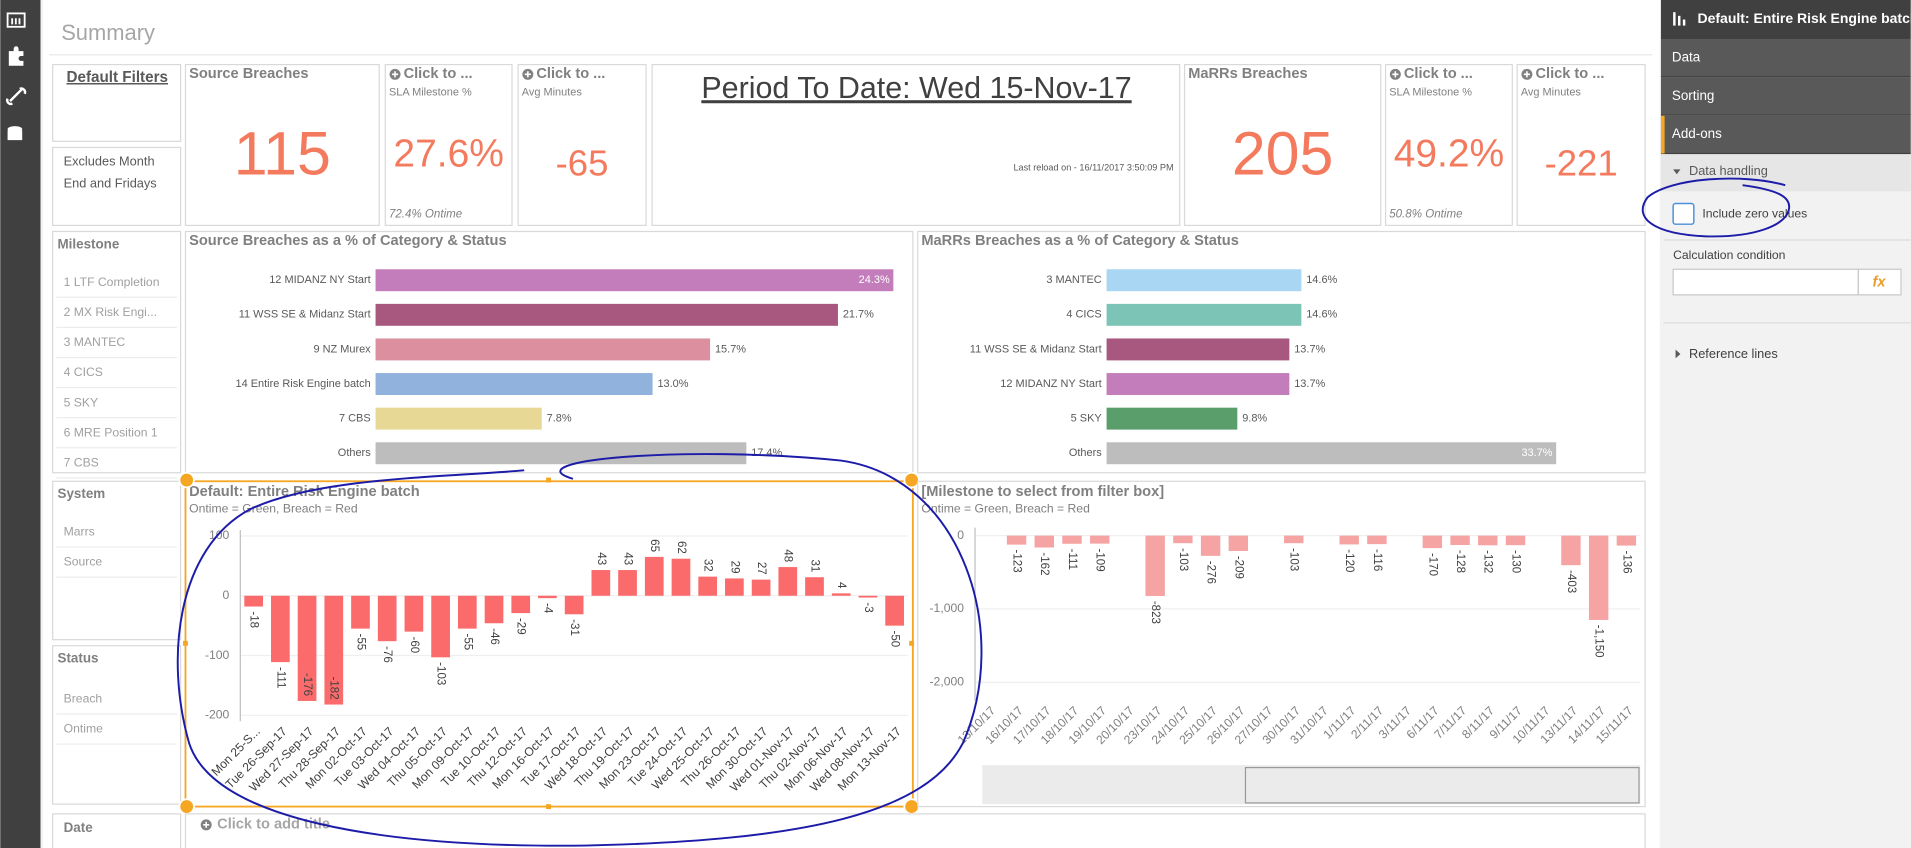 This screenshot has height=848, width=1911. I want to click on fx-label: fx, so click(1880, 283).